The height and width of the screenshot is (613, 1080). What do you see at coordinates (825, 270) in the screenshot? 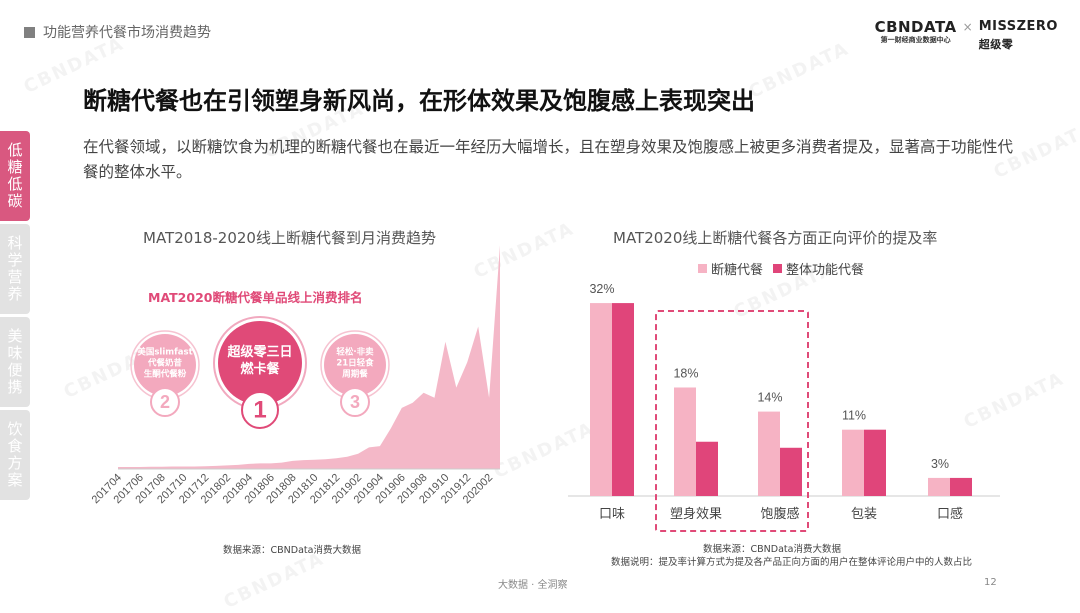
I see `legend-label: 整体功能代餐` at bounding box center [825, 270].